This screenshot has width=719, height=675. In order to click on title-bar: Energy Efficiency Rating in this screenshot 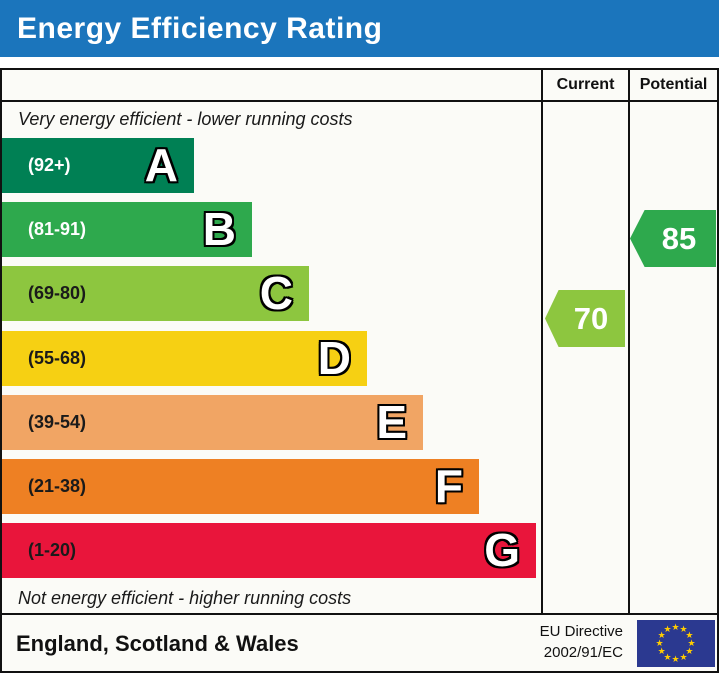, I will do `click(359, 28)`.